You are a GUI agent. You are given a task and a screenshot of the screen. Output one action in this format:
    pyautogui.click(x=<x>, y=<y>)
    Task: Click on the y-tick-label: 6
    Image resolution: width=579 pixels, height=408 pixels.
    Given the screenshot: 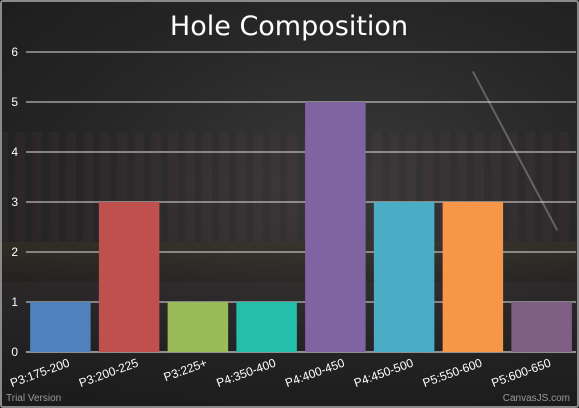 What is the action you would take?
    pyautogui.click(x=14, y=52)
    